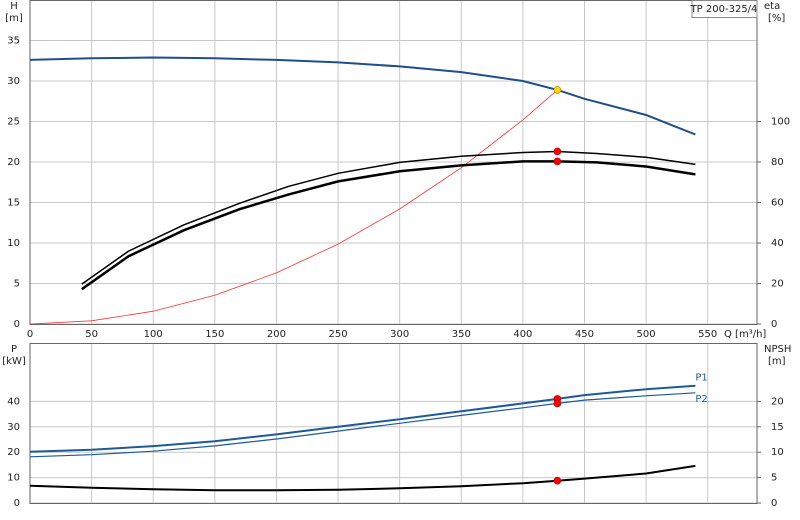  What do you see at coordinates (91, 334) in the screenshot?
I see `x-tick-label: 50` at bounding box center [91, 334].